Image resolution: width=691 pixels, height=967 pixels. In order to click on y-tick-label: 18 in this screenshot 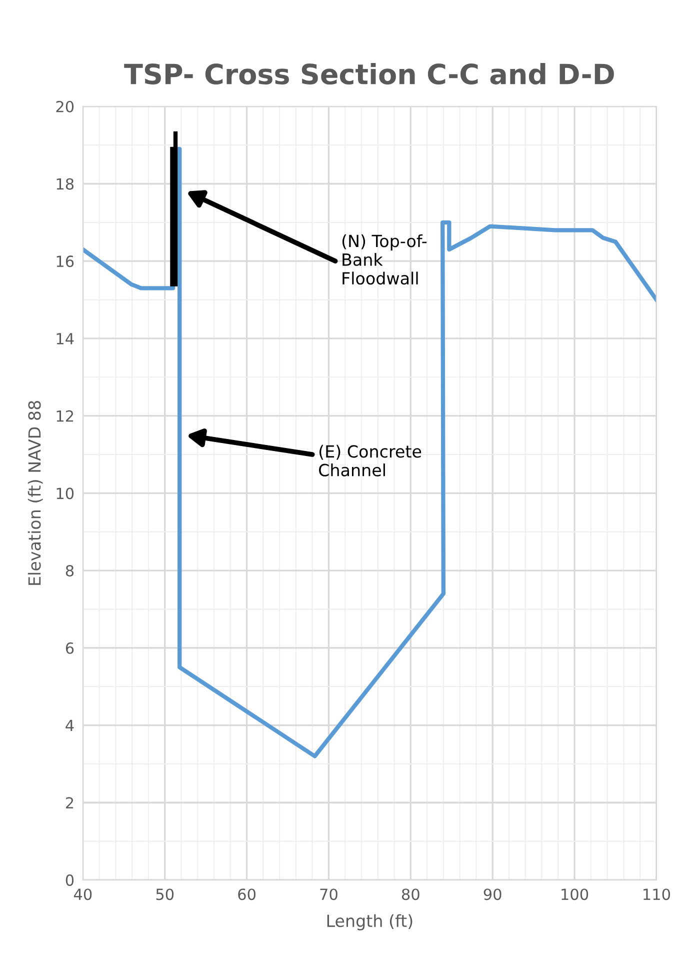, I will do `click(65, 184)`.